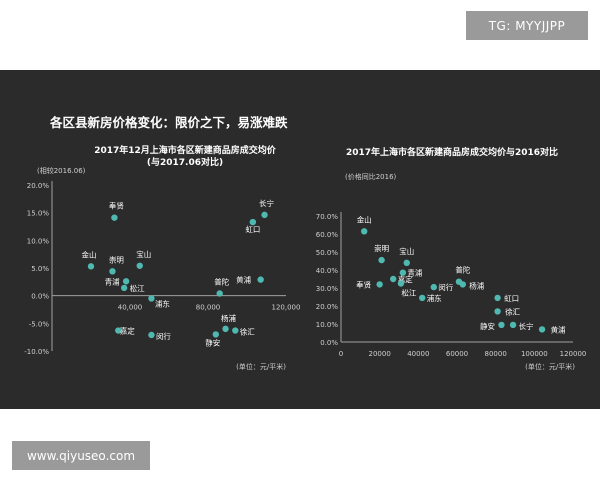 The height and width of the screenshot is (480, 600). Describe the element at coordinates (116, 259) in the screenshot. I see `chart1-point-label: 崇明` at that location.